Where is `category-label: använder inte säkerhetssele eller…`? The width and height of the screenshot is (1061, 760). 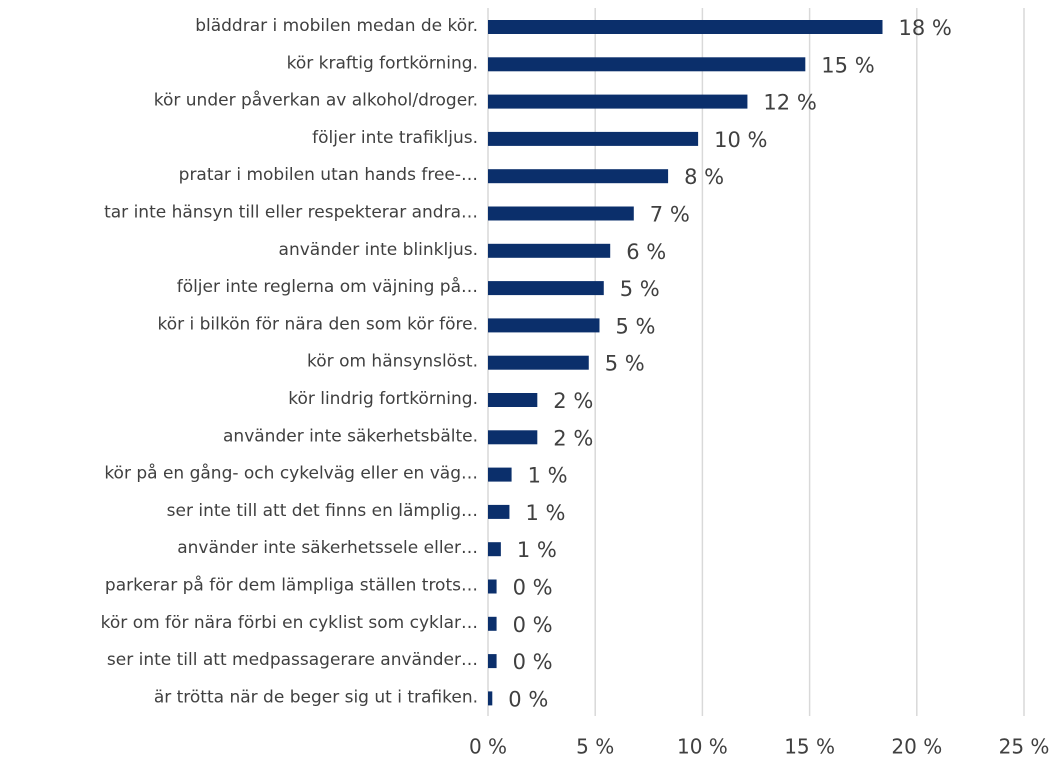
category-label: använder inte säkerhetssele eller… is located at coordinates (327, 548).